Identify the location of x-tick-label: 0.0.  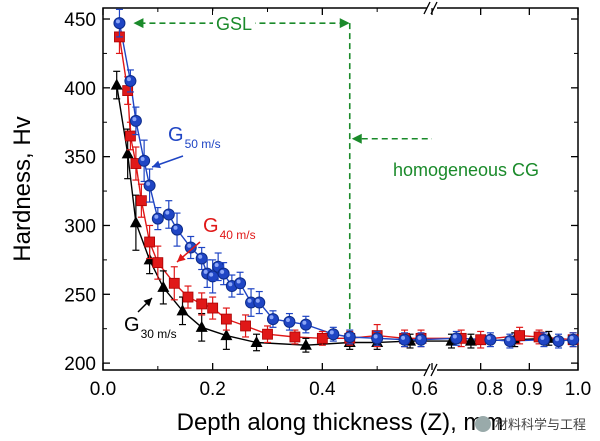
(103, 389).